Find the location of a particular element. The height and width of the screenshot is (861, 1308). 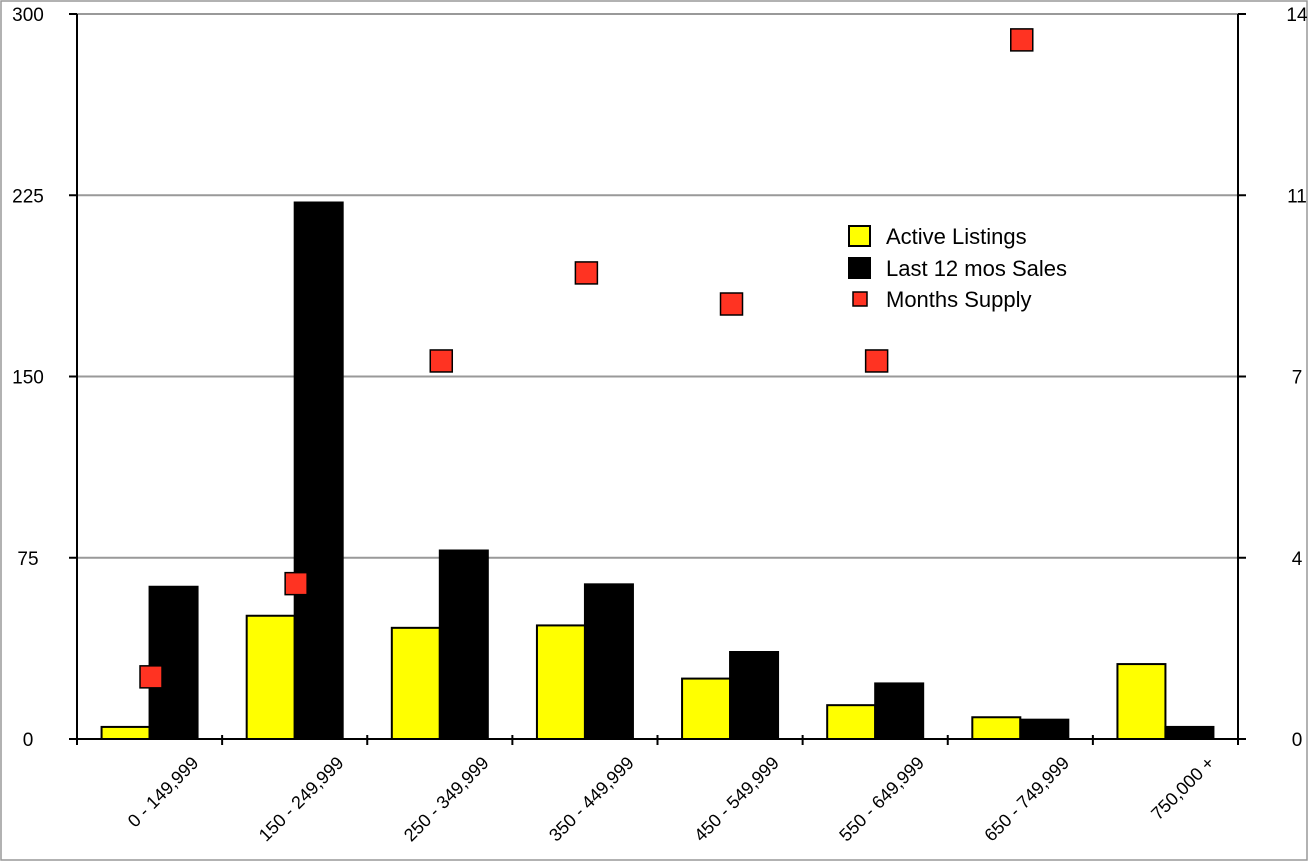

legend-swatch-months-supply is located at coordinates (860, 299).